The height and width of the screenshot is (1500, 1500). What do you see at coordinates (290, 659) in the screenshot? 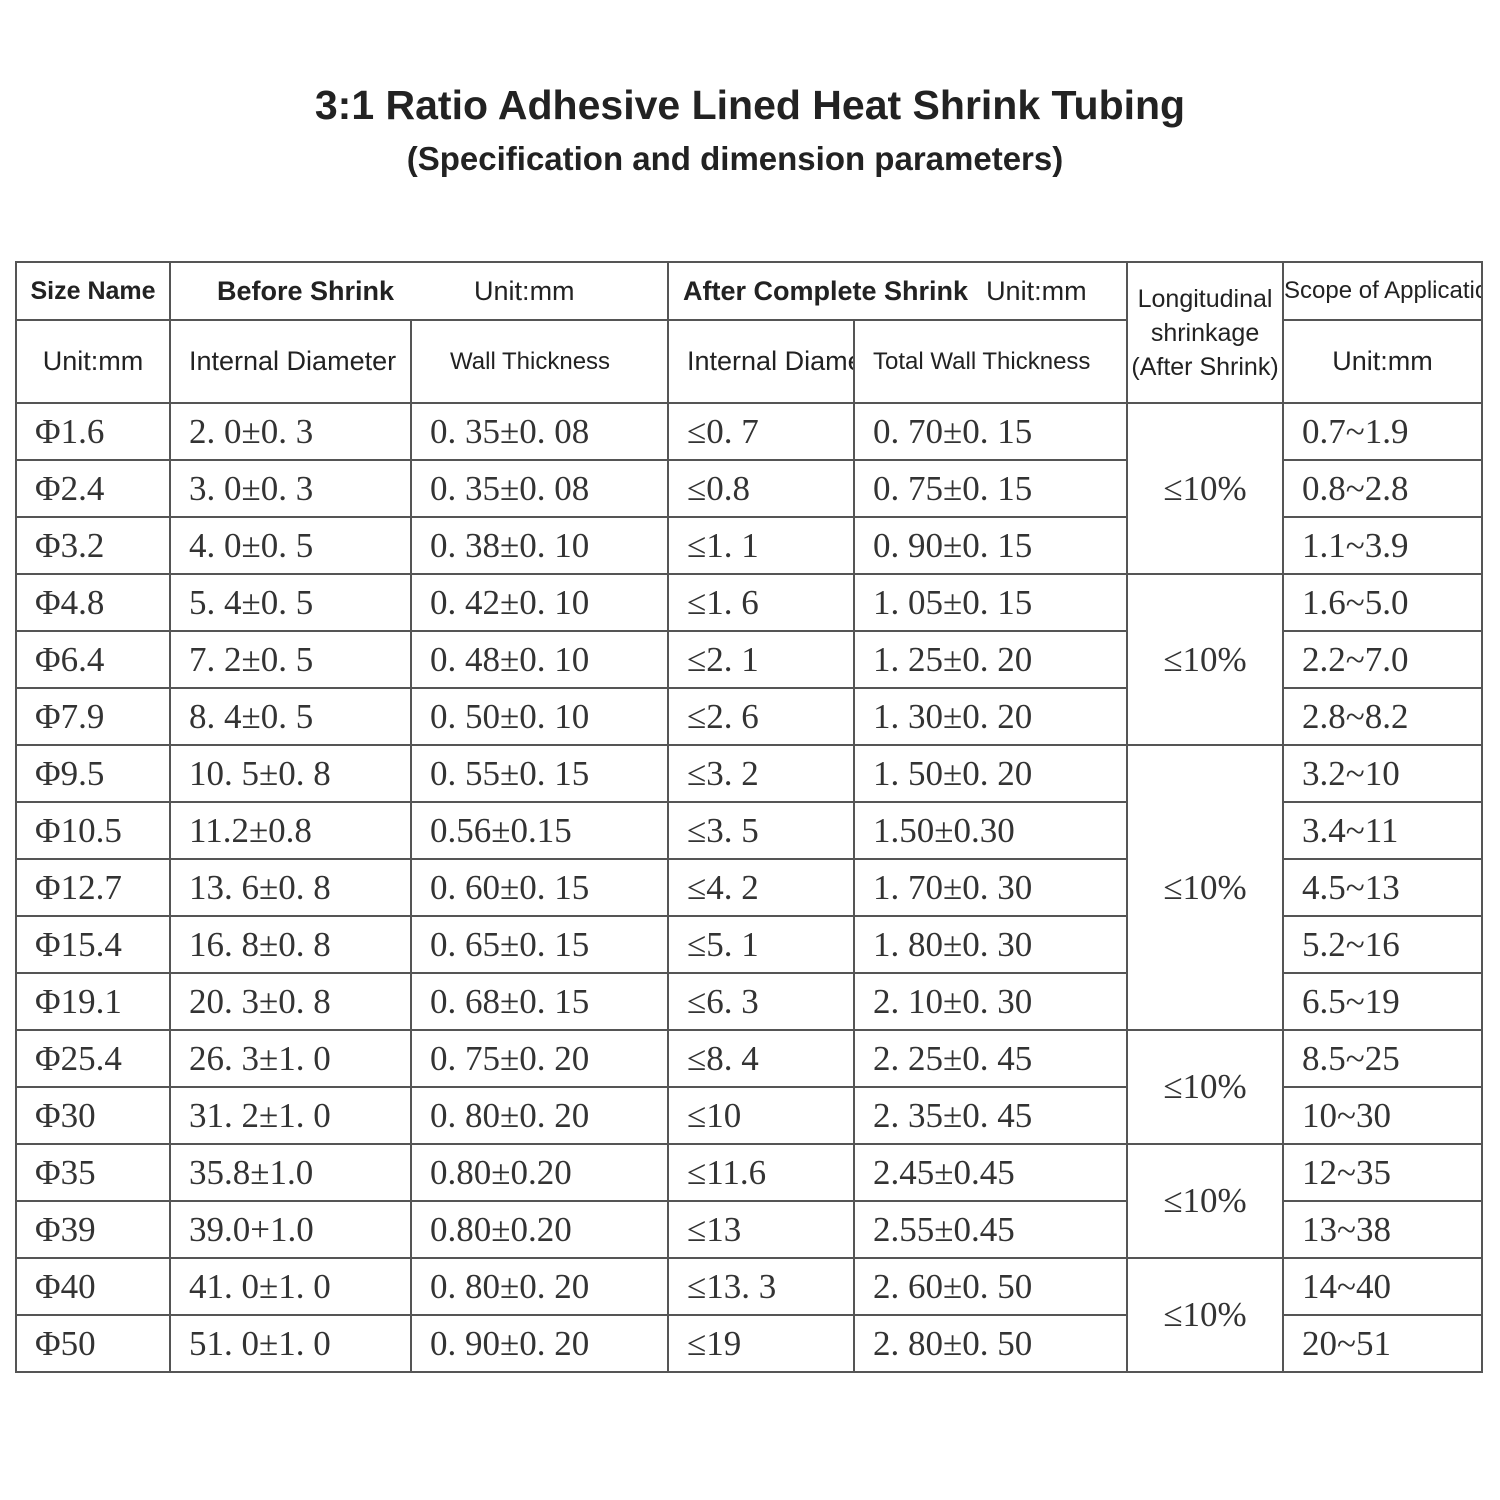
I see `data-cell: 7. 2±0. 5` at bounding box center [290, 659].